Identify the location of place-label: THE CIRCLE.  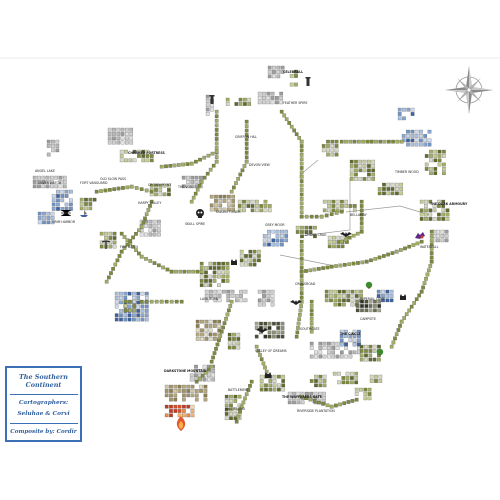
(350, 334).